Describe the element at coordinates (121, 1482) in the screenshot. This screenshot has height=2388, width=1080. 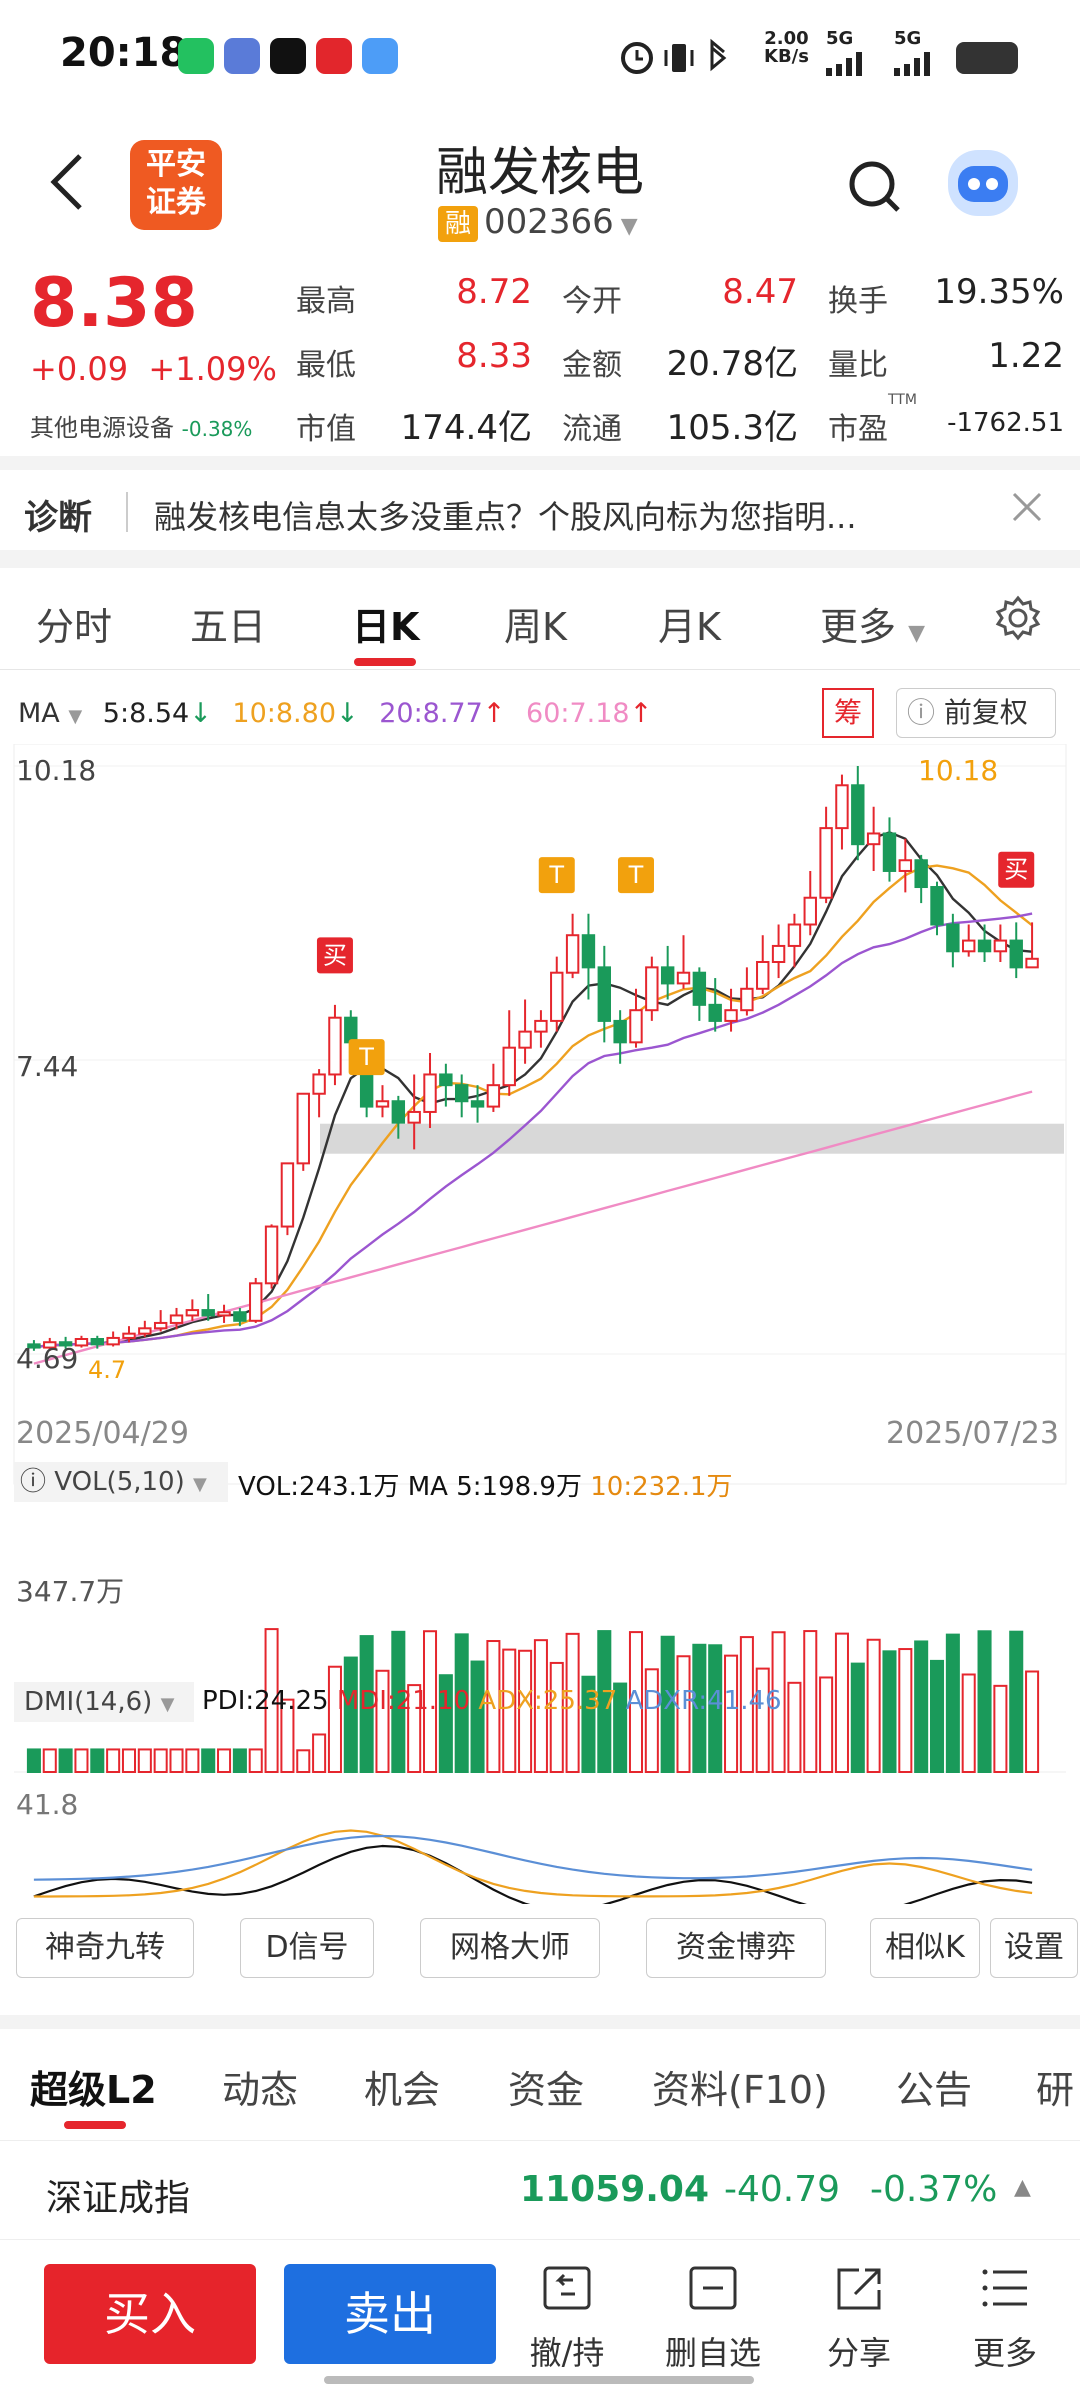
I see `vol-indicator-dropdown: ⓘ VOL(5,10) ▼` at that location.